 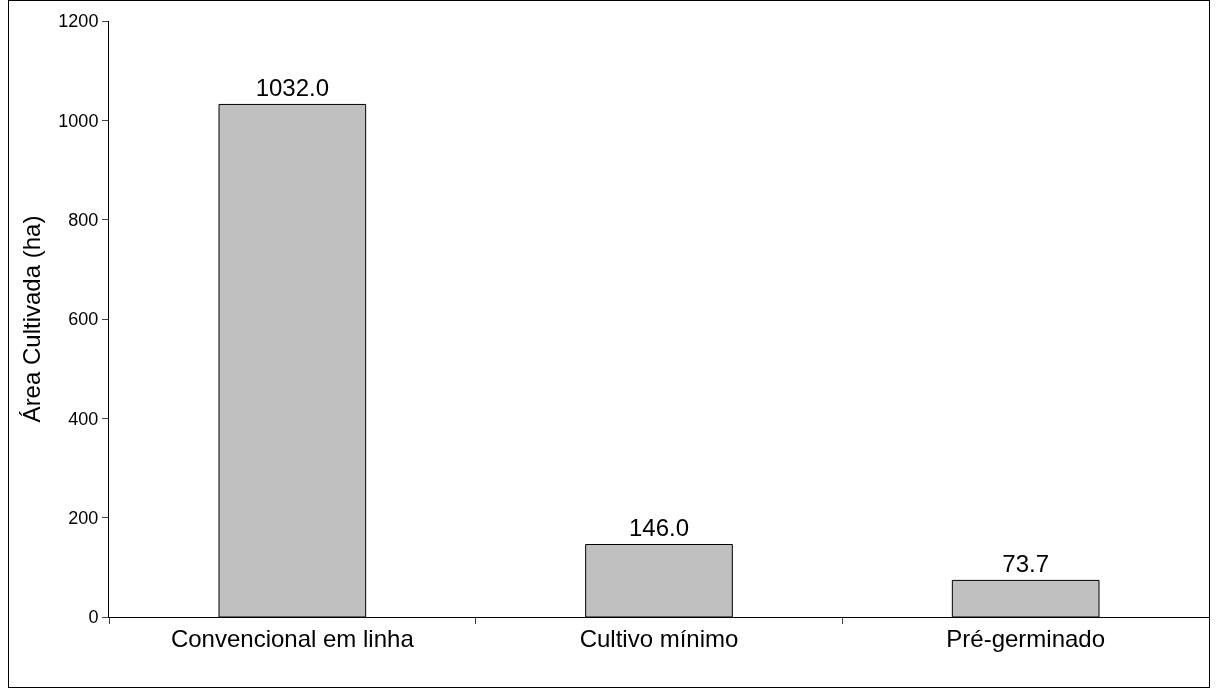 What do you see at coordinates (83, 319) in the screenshot?
I see `y-tick-label: 600` at bounding box center [83, 319].